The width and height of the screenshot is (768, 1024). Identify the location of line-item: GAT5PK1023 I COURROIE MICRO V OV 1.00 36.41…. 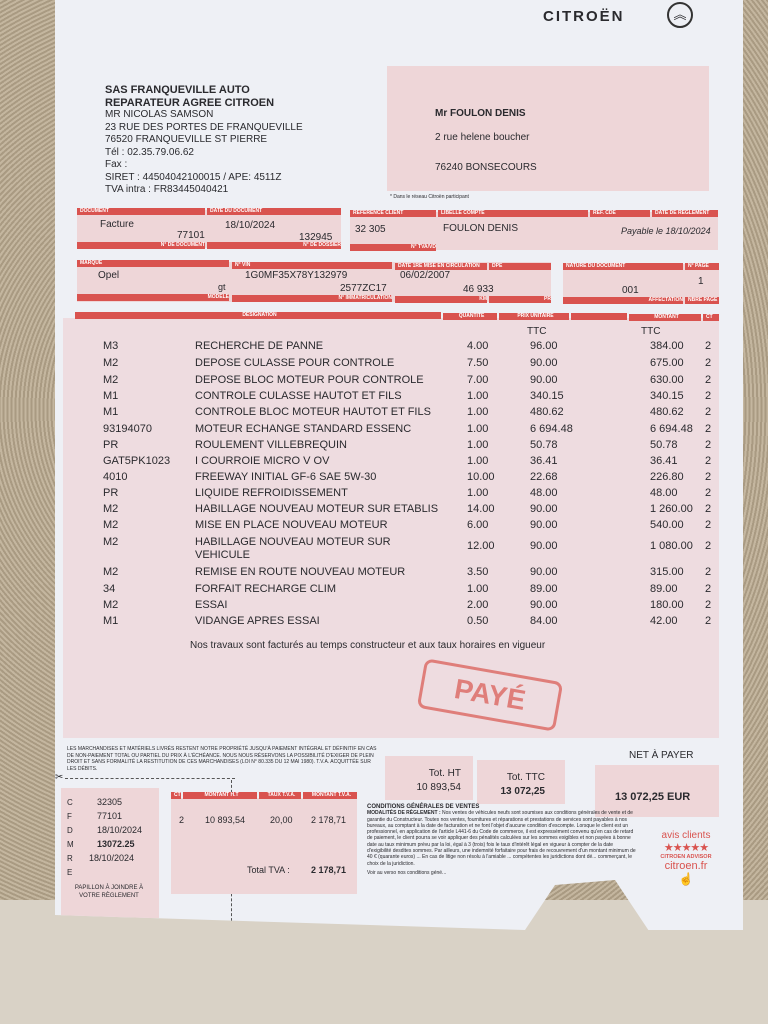
(399, 463).